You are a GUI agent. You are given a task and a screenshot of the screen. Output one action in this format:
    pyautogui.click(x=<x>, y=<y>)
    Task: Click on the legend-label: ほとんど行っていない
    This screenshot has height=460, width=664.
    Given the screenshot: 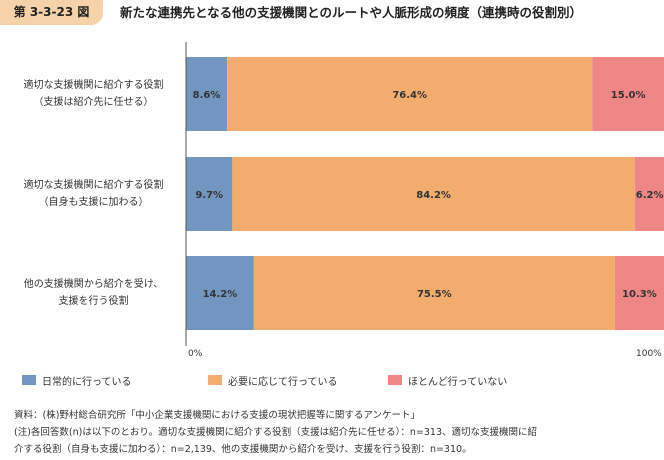 What is the action you would take?
    pyautogui.click(x=458, y=382)
    